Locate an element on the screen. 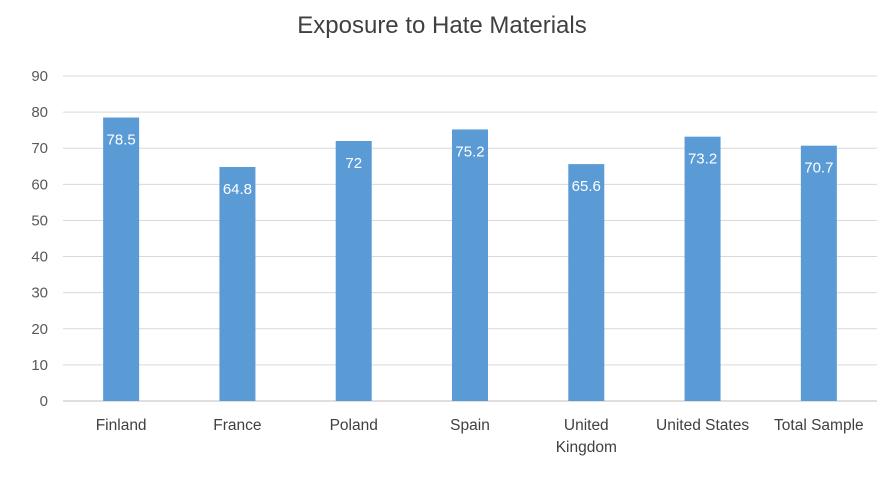  y-tick-label: 30 is located at coordinates (39, 293).